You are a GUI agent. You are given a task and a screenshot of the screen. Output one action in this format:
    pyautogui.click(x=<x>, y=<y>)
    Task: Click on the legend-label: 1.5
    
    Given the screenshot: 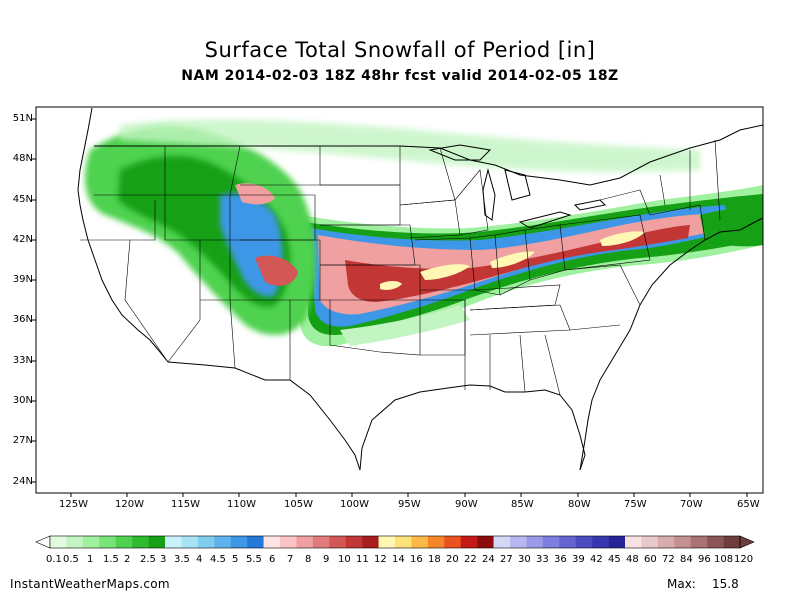 What is the action you would take?
    pyautogui.click(x=111, y=559)
    